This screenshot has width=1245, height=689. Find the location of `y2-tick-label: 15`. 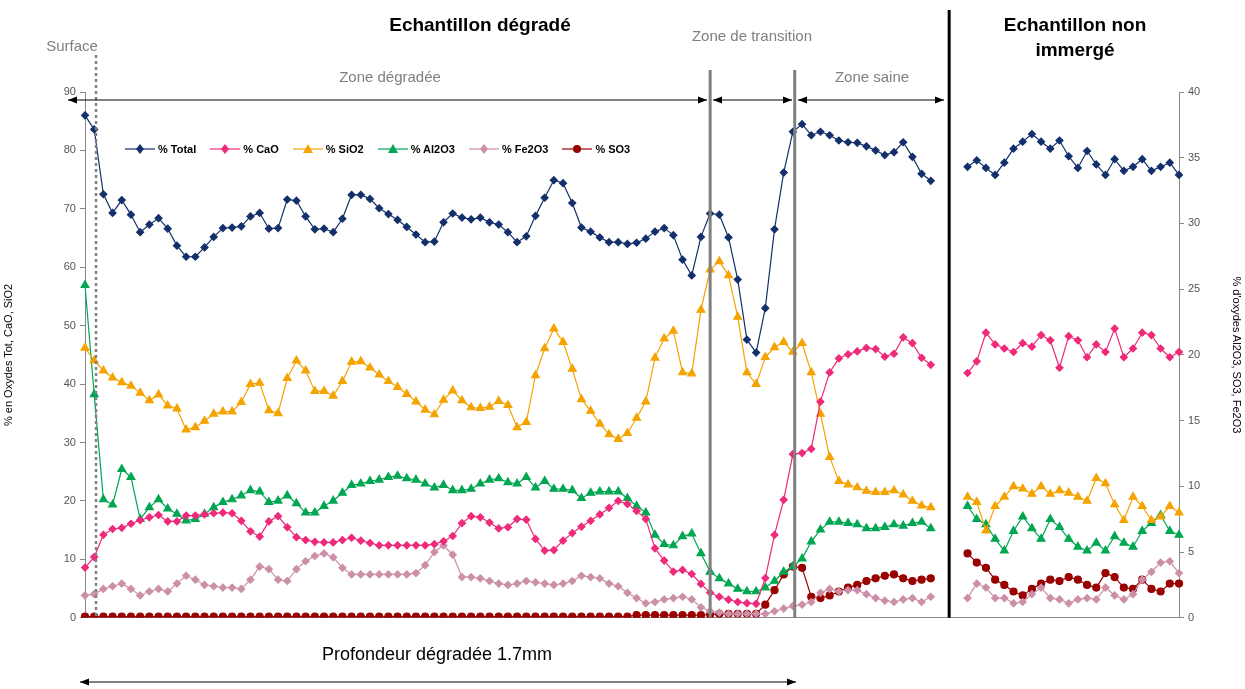

y2-tick-label: 15 is located at coordinates (1194, 419).